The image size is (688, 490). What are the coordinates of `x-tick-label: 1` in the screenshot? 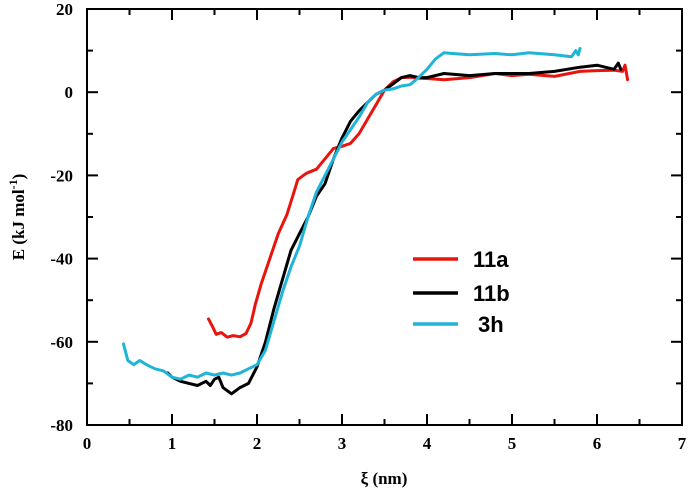 It's located at (172, 443).